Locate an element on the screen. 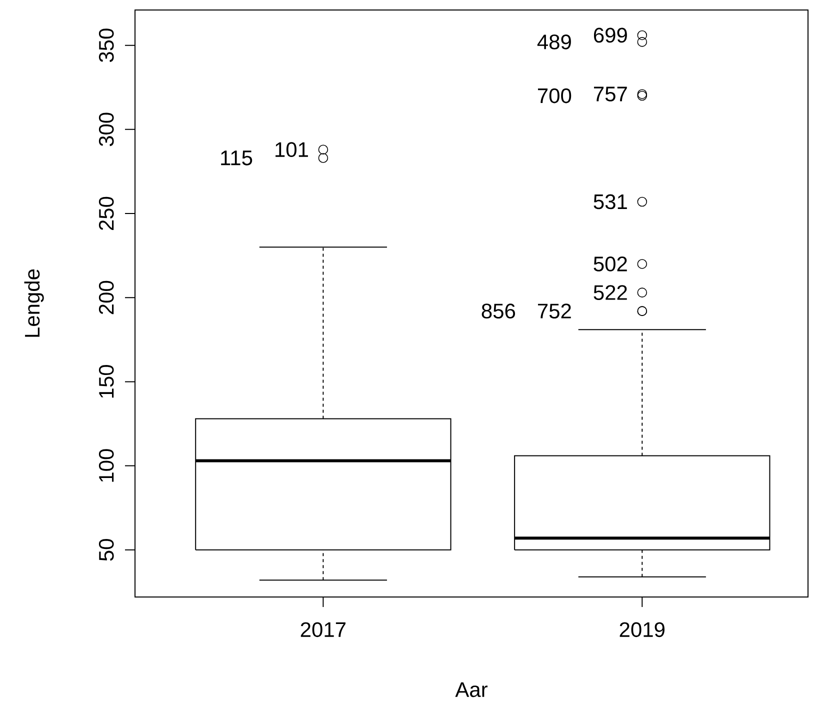  y-tick-label: 350 is located at coordinates (106, 45).